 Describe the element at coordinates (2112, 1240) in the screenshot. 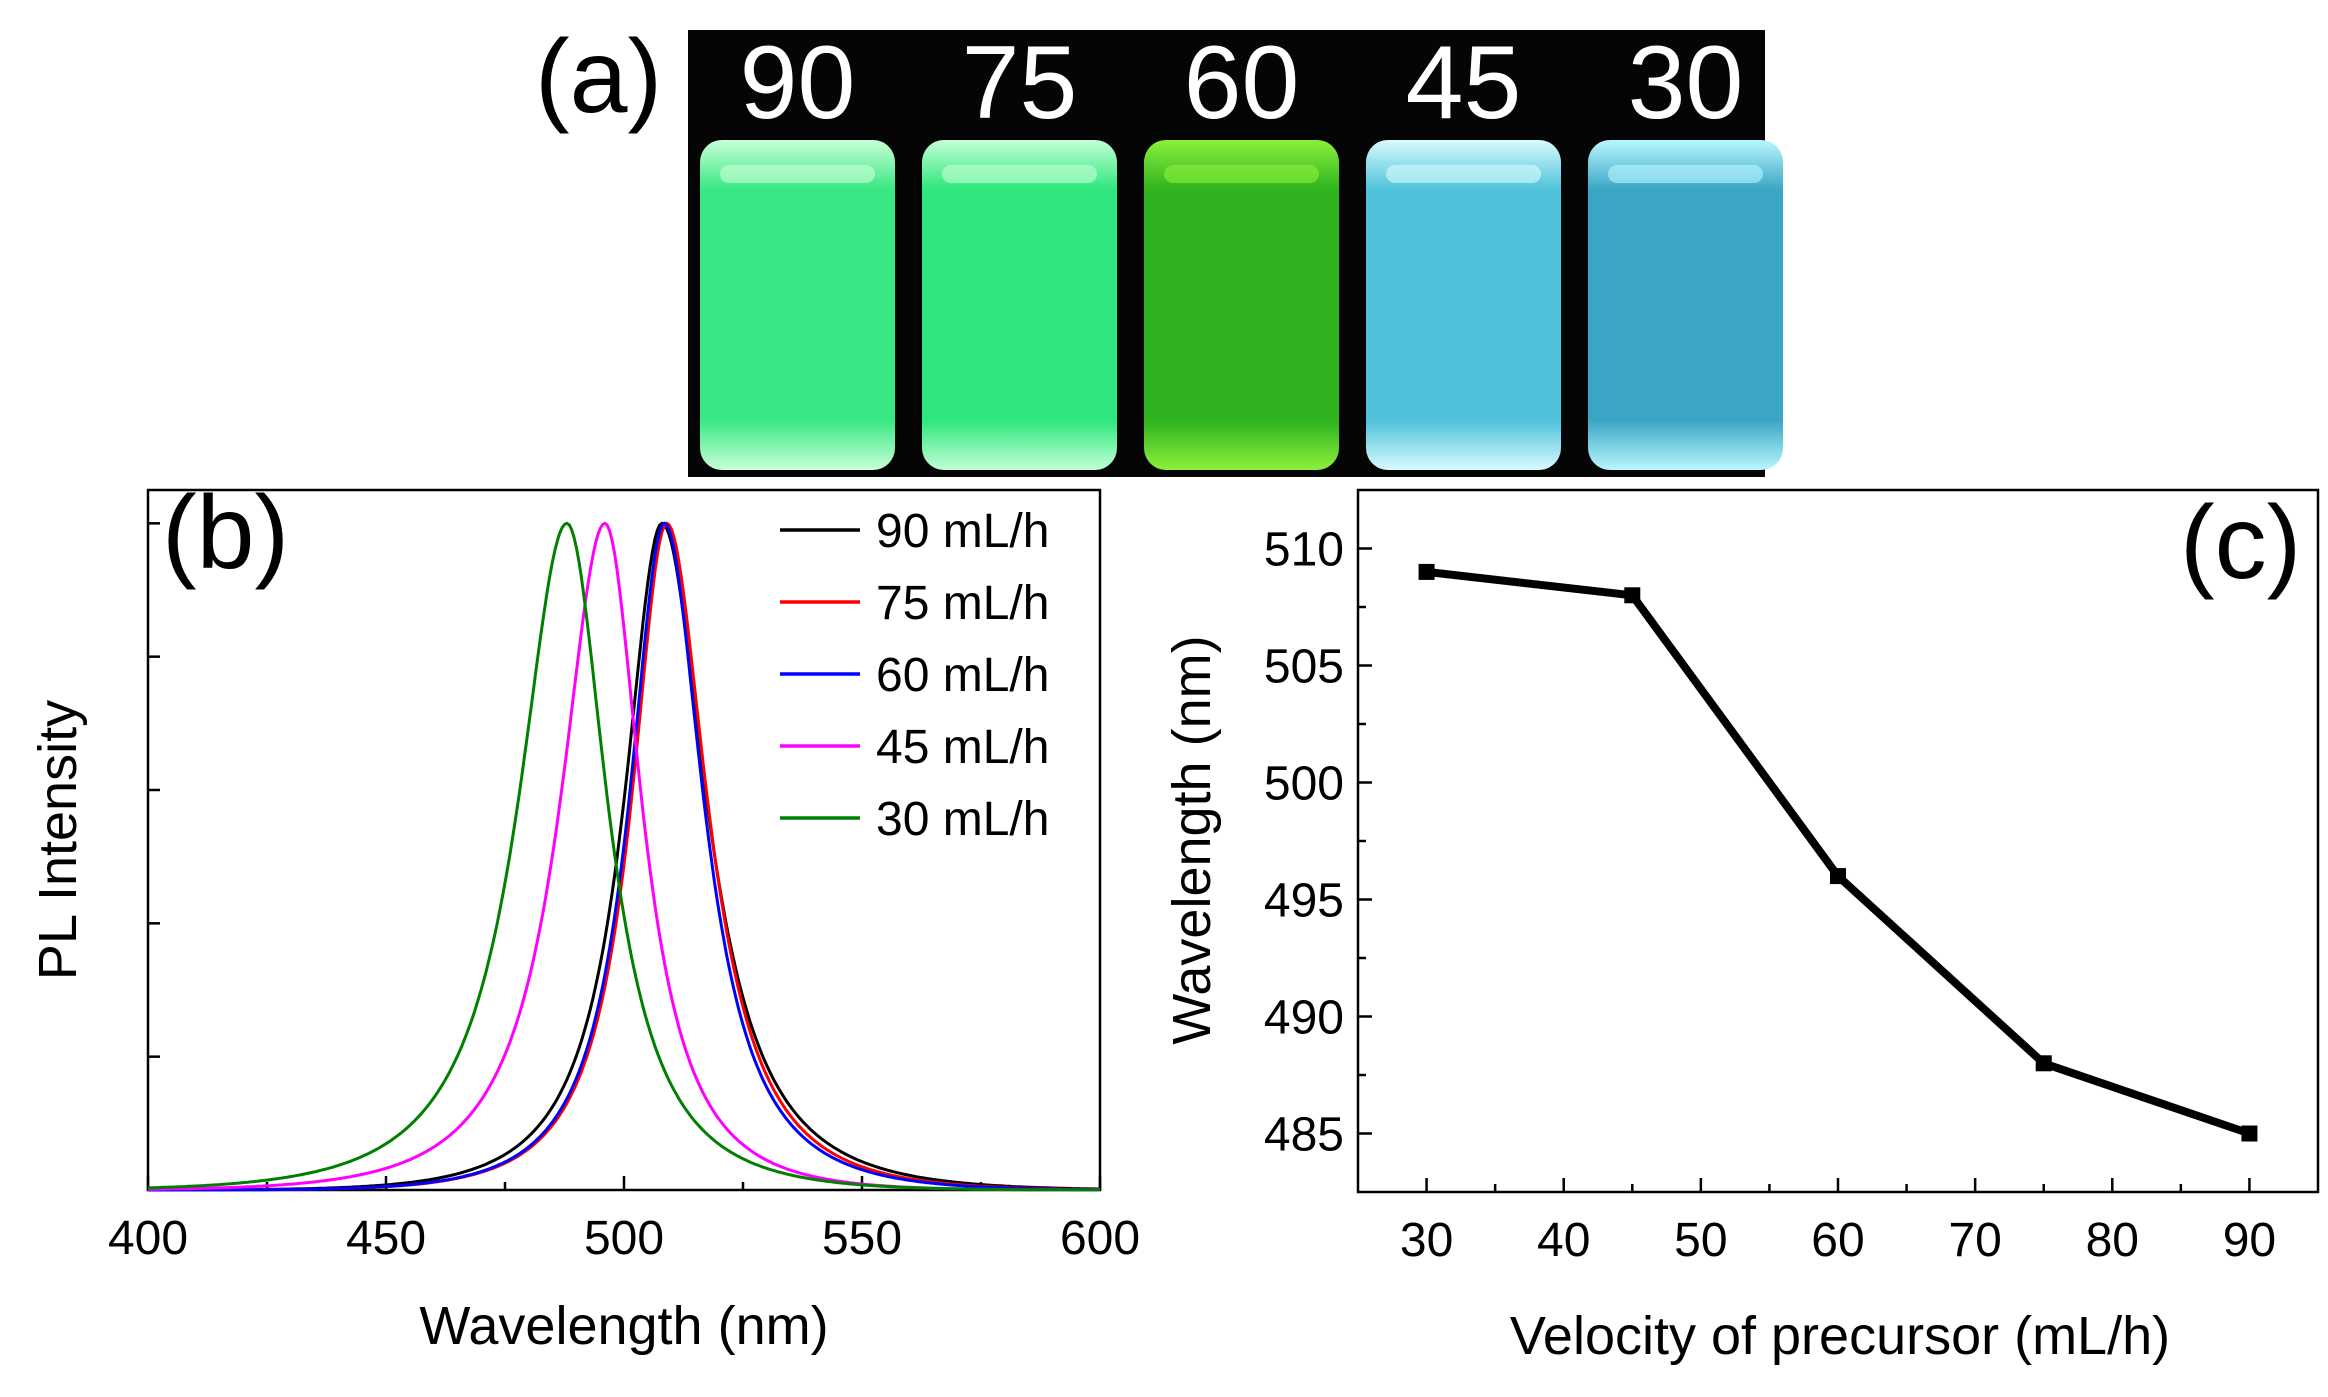

I see `x-tick-label-c: 80` at that location.